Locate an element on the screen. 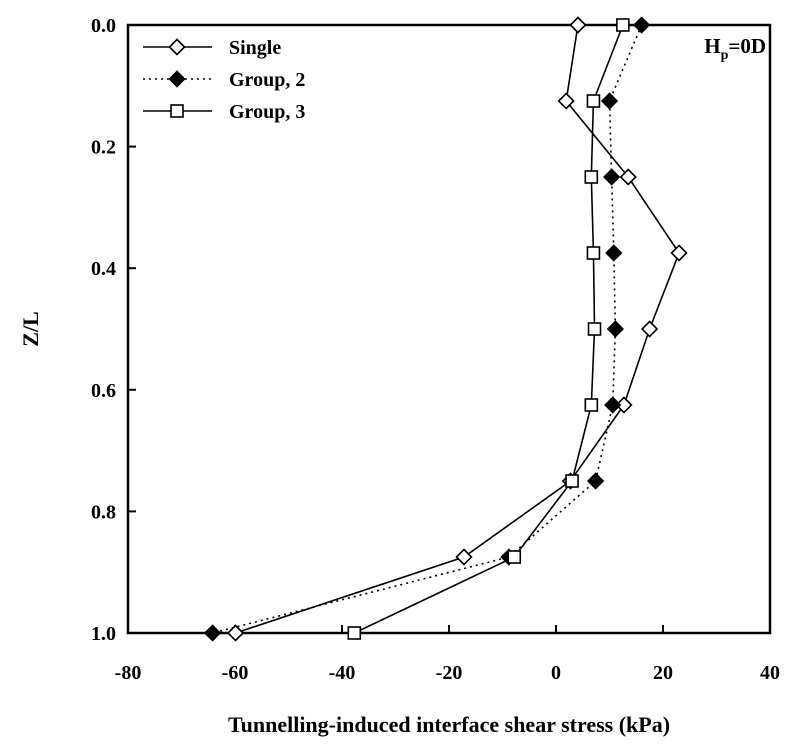 The height and width of the screenshot is (756, 800). legend-label: Group, 2 is located at coordinates (267, 80).